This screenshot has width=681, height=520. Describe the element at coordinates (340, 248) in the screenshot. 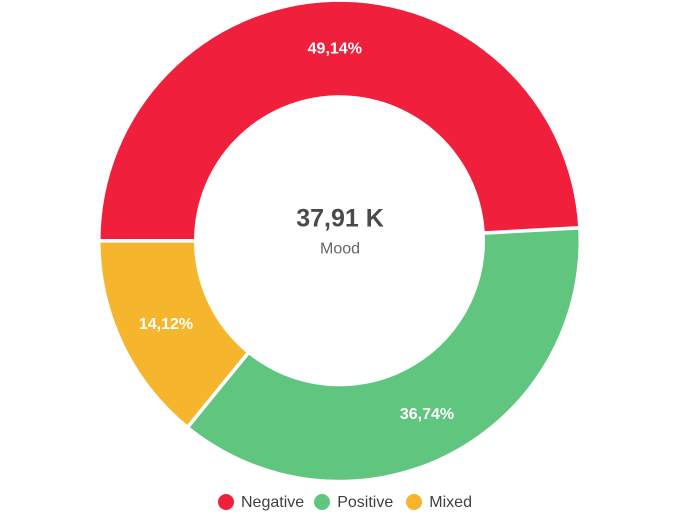

I see `svg-text: Mood` at that location.